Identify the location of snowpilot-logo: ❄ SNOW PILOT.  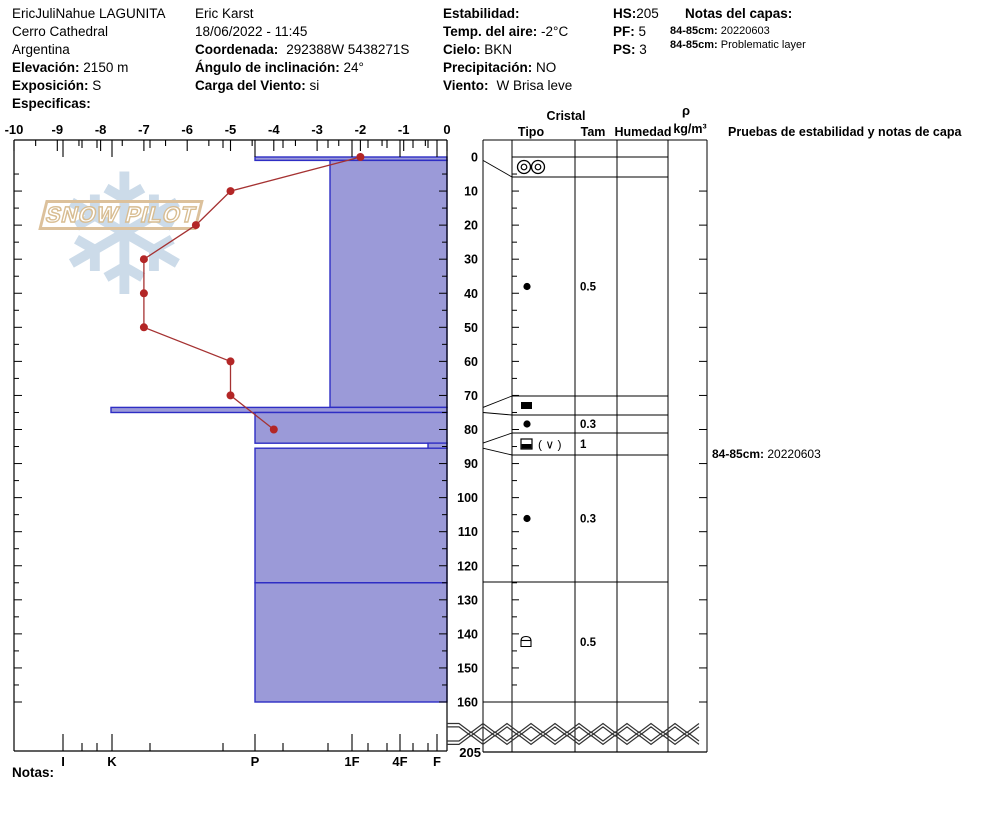
(140, 242).